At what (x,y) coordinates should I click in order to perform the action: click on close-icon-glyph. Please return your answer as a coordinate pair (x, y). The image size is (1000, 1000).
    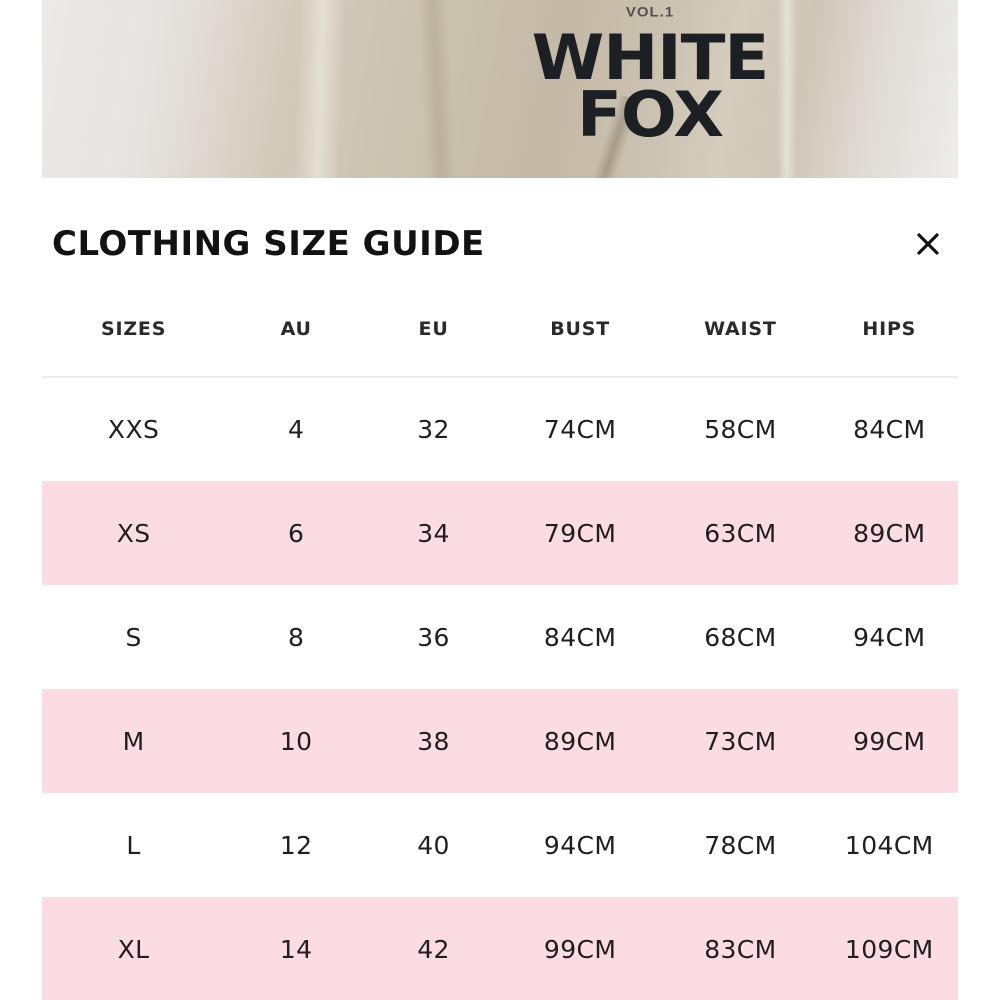
    Looking at the image, I should click on (928, 244).